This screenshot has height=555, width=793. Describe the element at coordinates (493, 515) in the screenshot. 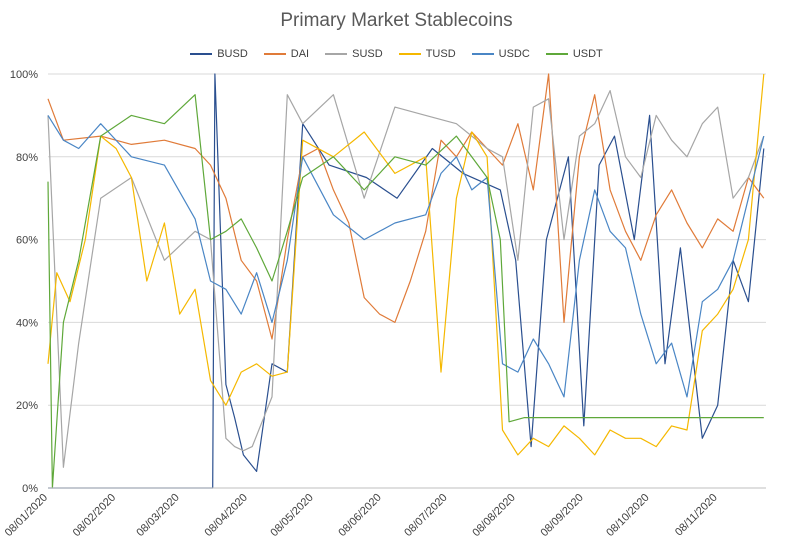

I see `x-tick-label: 08/08/2020` at that location.